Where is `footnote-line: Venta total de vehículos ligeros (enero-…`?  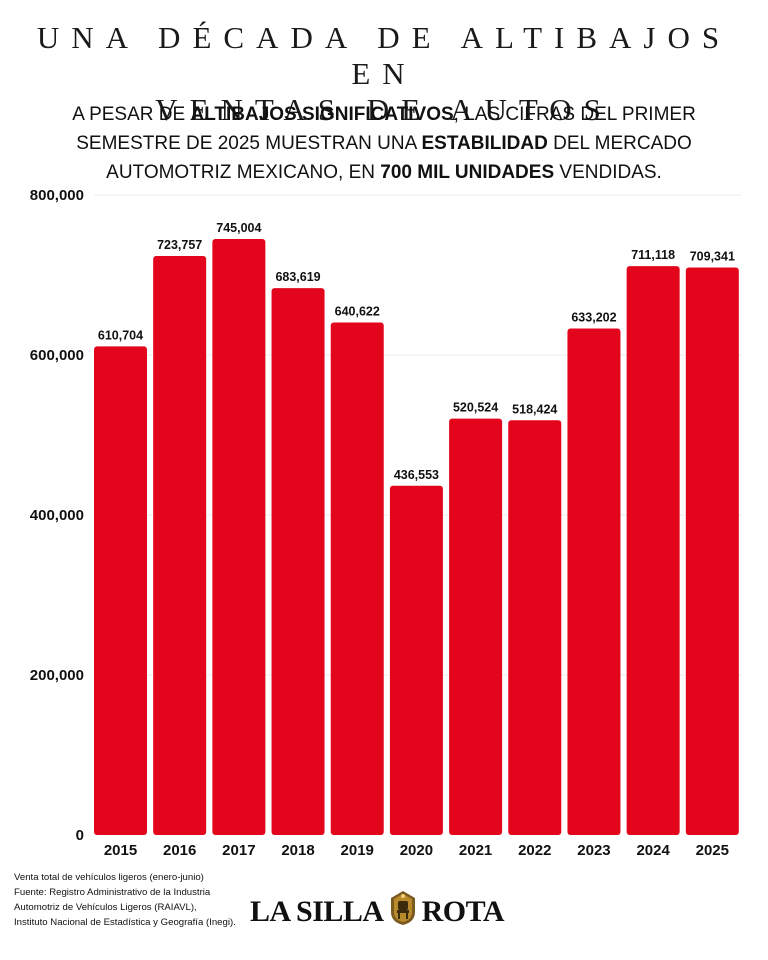 footnote-line: Venta total de vehículos ligeros (enero-… is located at coordinates (109, 877).